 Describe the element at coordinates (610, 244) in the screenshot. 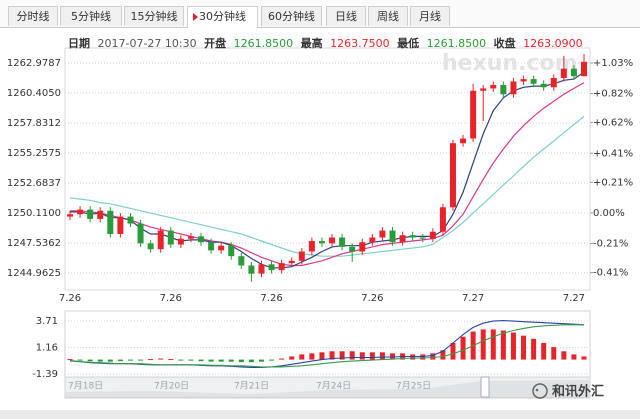

I see `y2-tick-label: -0.21%` at that location.